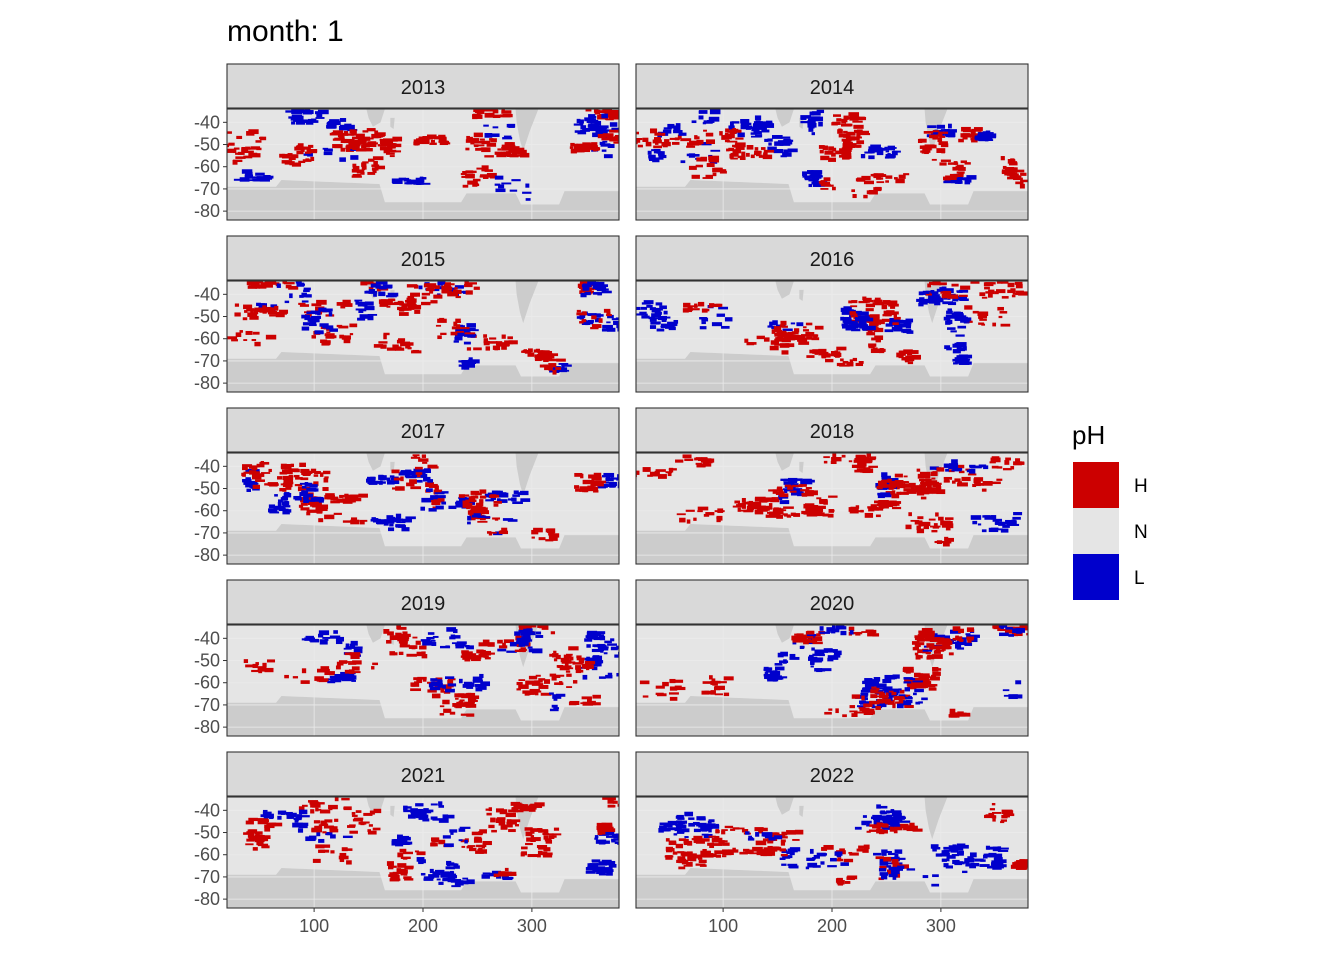  What do you see at coordinates (801, 295) in the screenshot?
I see `landmass` at bounding box center [801, 295].